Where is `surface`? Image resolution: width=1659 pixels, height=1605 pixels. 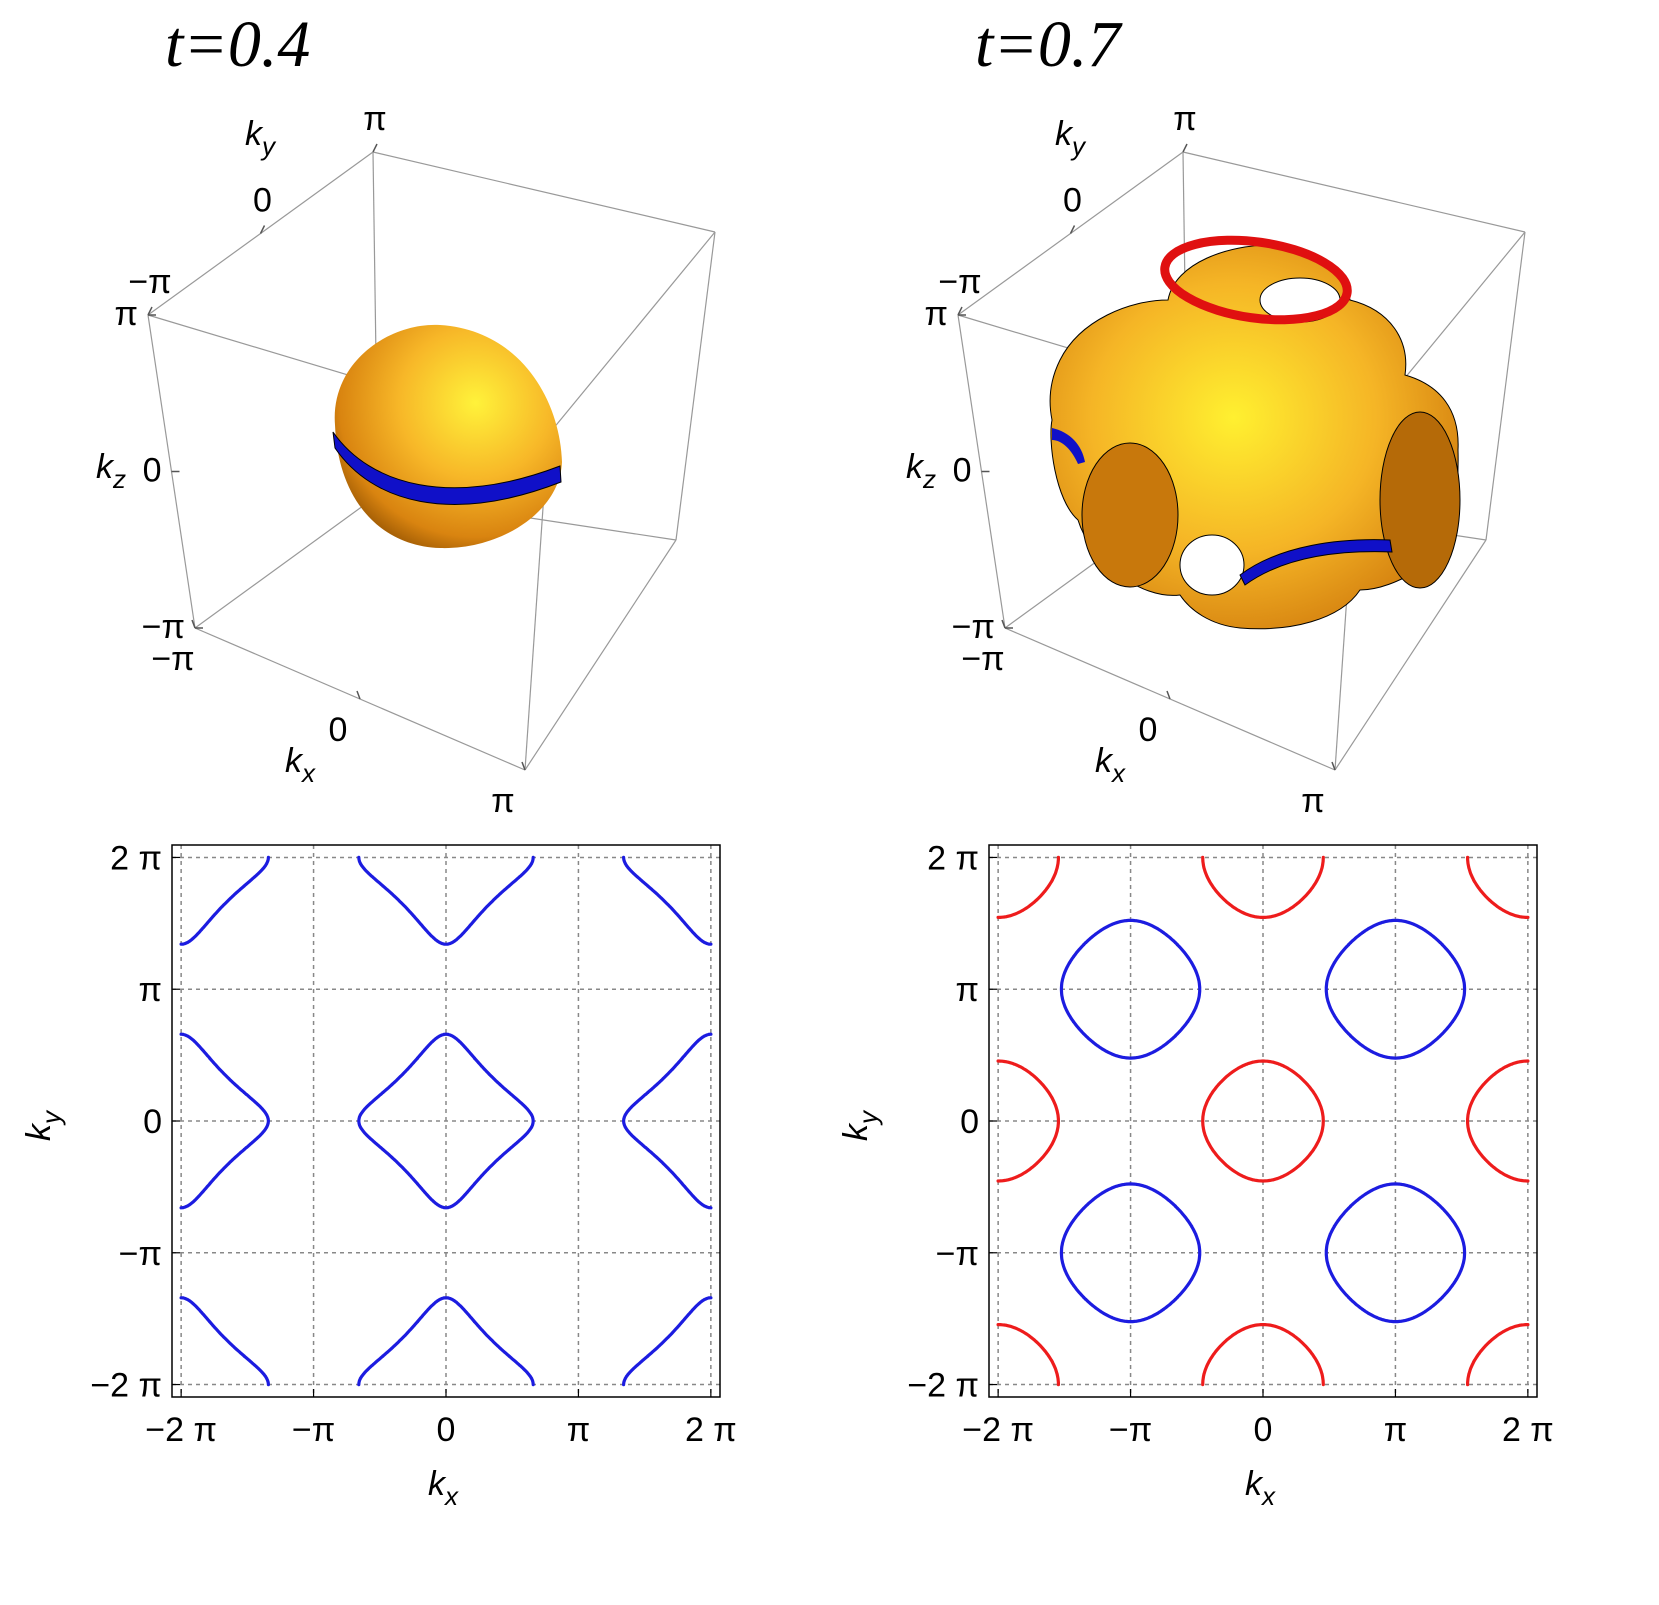 surface is located at coordinates (448, 436).